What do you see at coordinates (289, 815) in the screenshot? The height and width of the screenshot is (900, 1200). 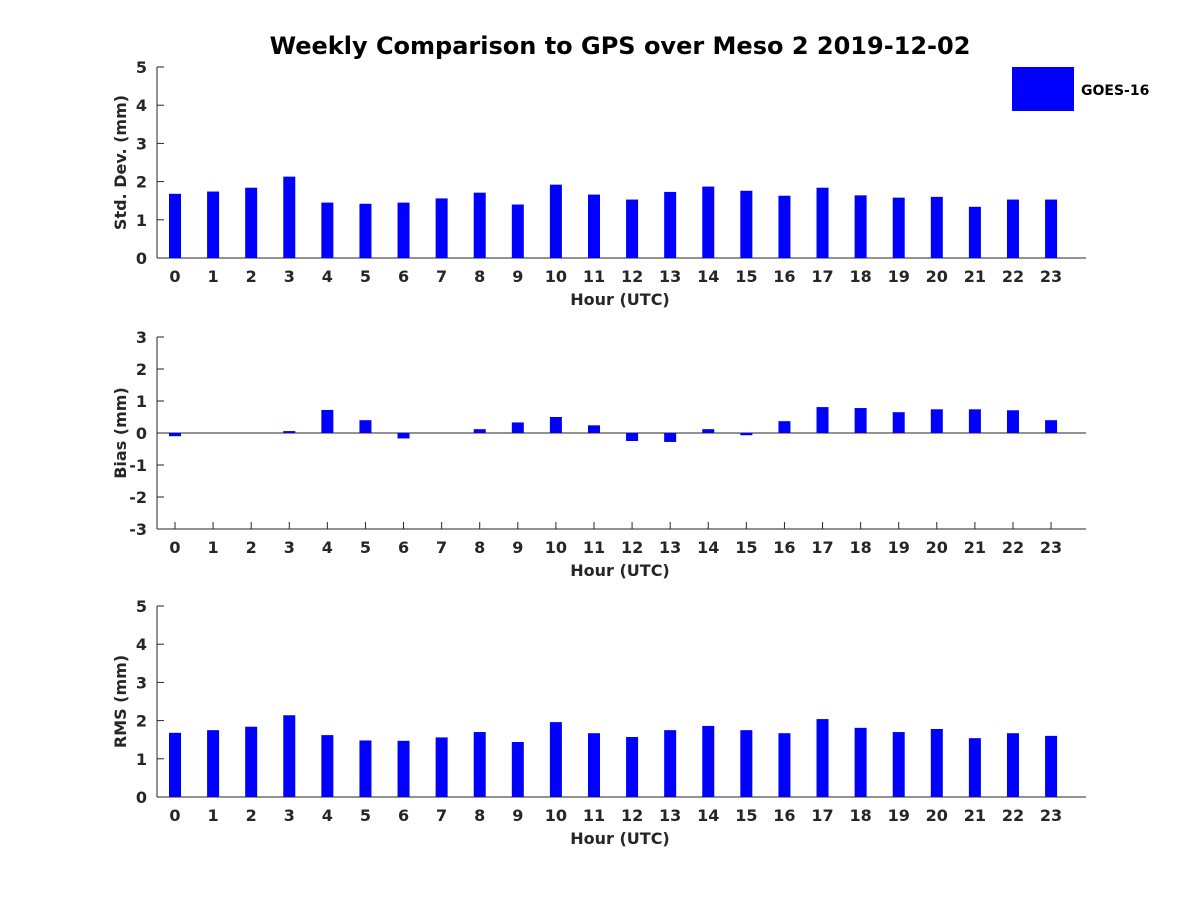 I see `x-tick-label: 3` at bounding box center [289, 815].